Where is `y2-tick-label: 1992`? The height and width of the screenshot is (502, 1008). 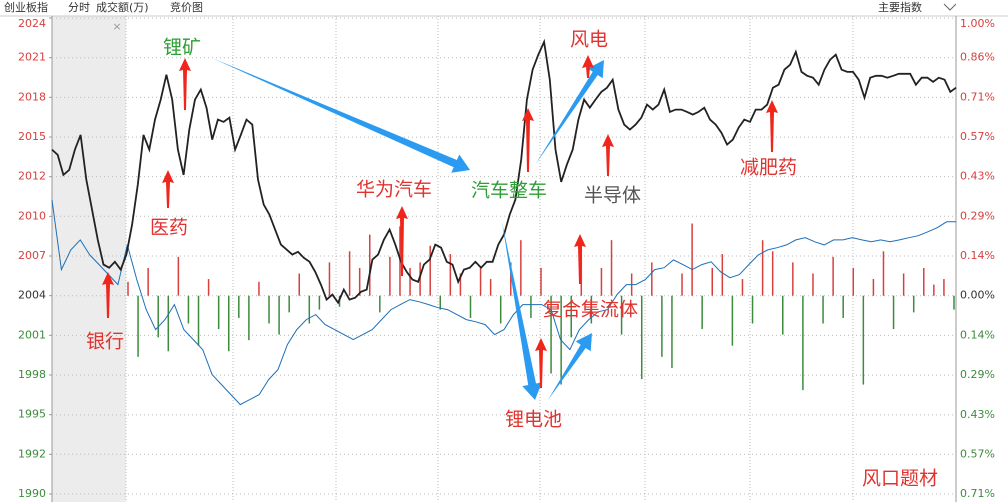 y2-tick-label: 1992 is located at coordinates (32, 453).